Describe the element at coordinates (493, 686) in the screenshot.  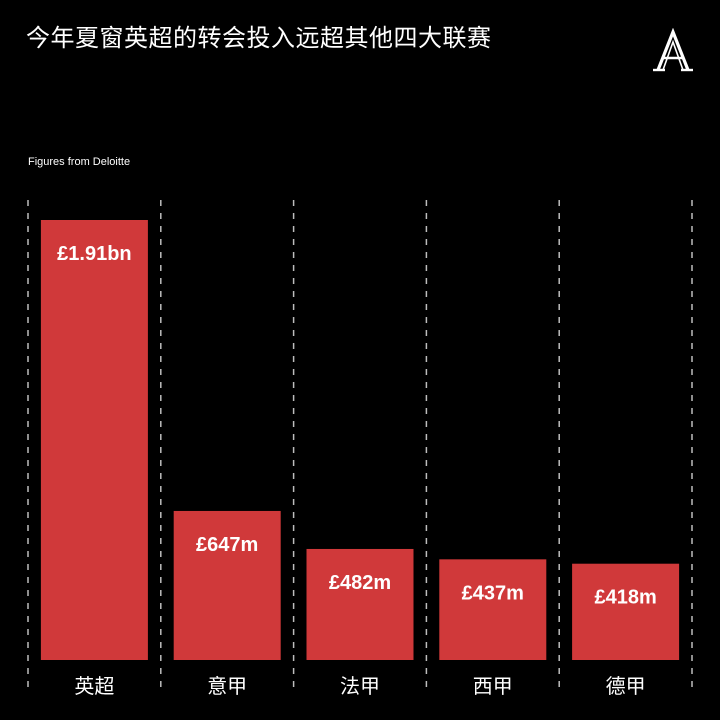
I see `category-label: 西甲` at that location.